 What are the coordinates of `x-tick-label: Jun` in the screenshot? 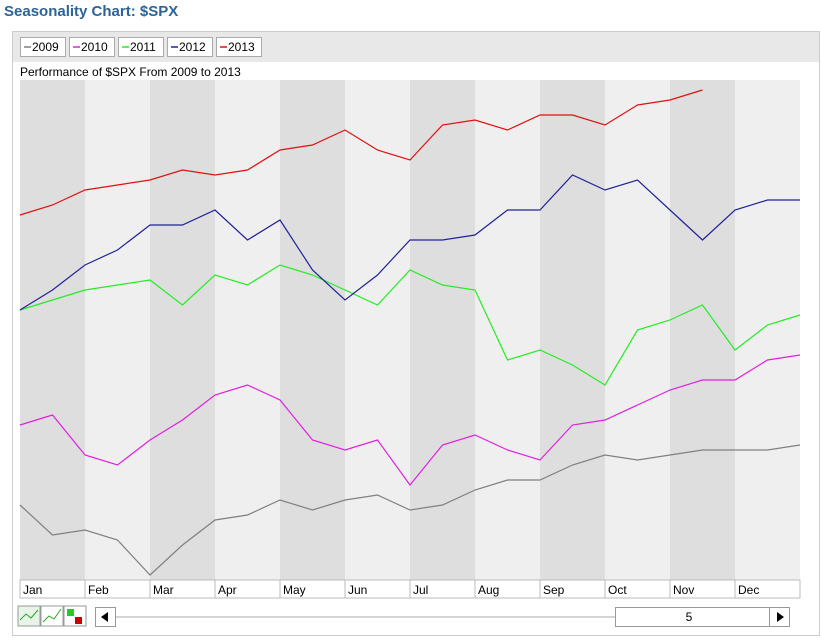 It's located at (357, 590).